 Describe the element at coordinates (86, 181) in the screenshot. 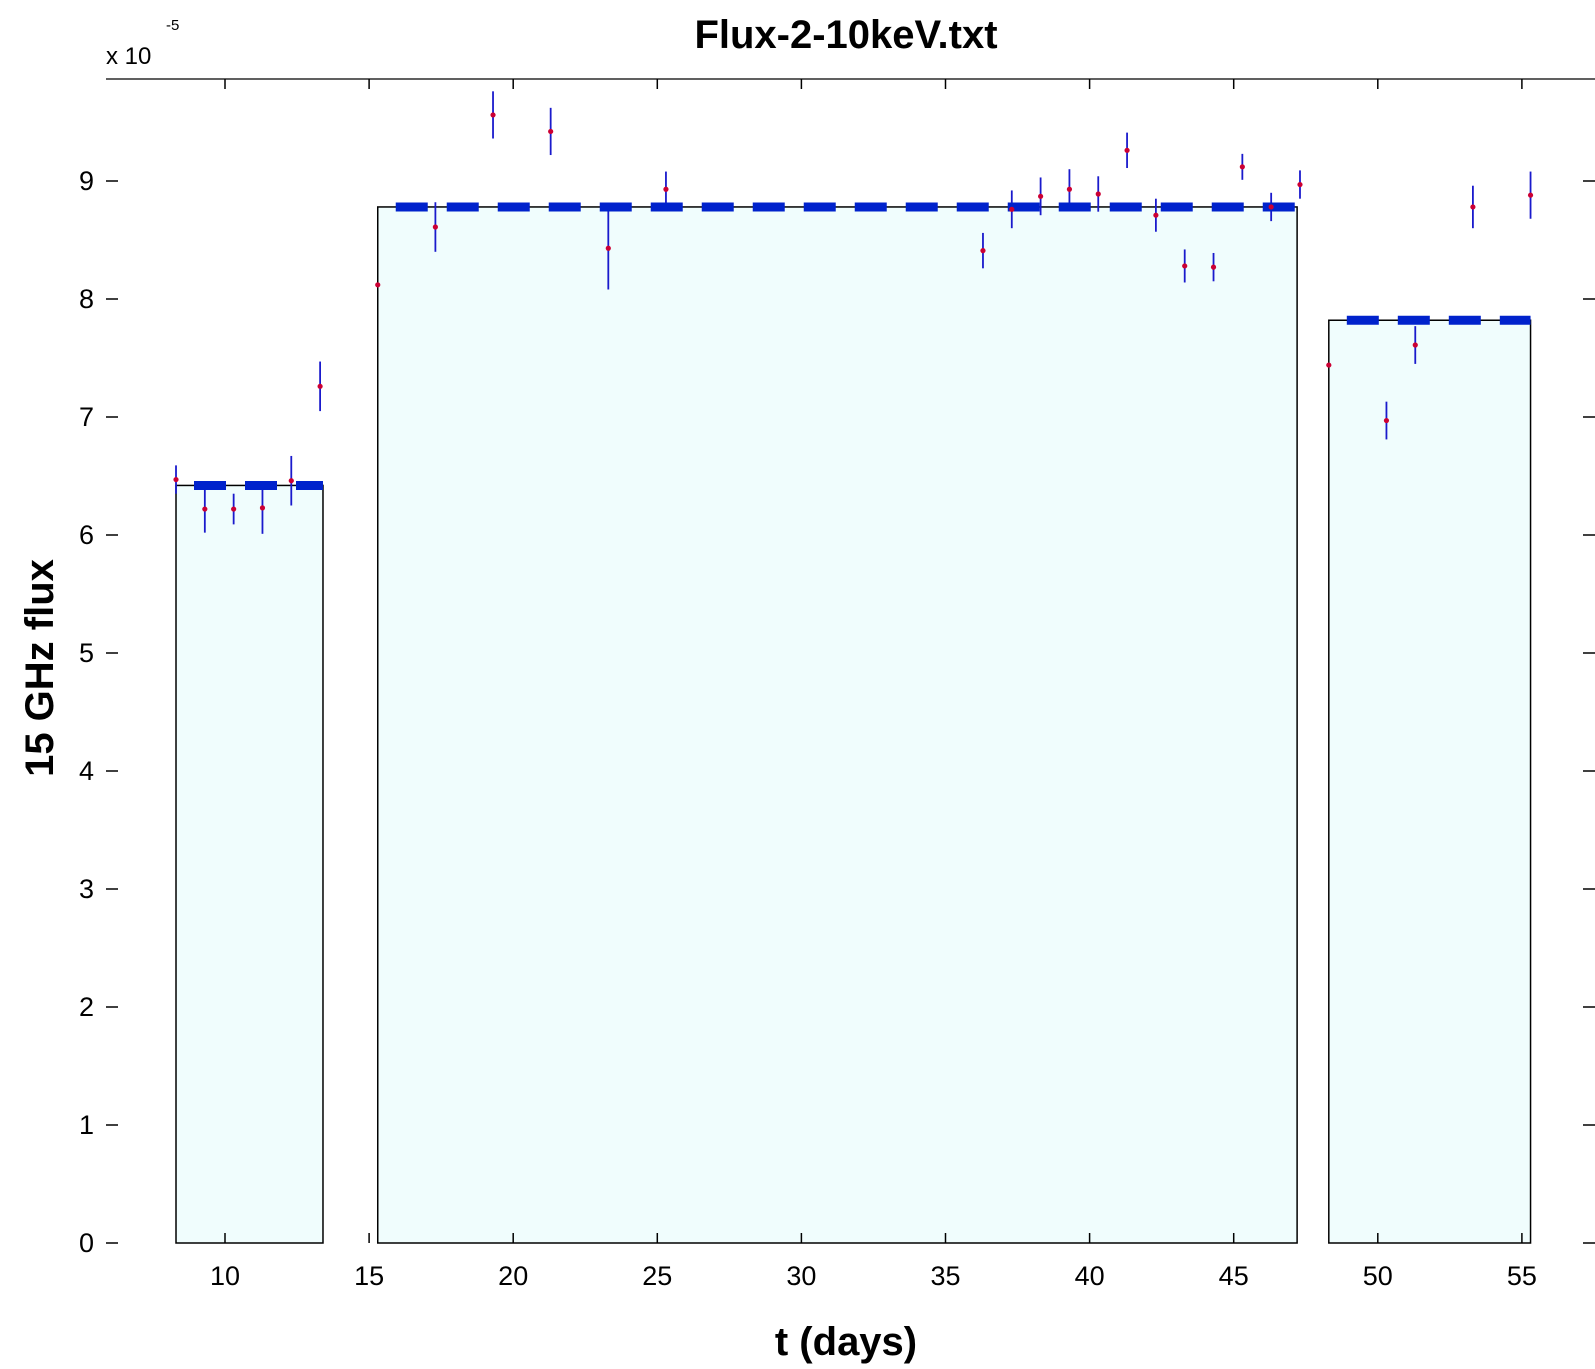

I see `y-tick-label: 9` at that location.